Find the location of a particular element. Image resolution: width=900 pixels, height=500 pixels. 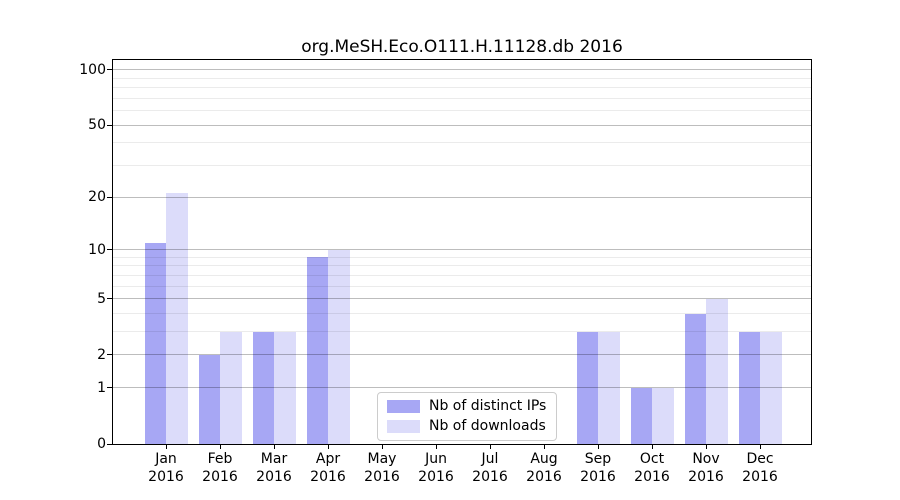

chart-title: org.MeSH.Eco.O111.H.11128.db 2016 is located at coordinates (462, 47).